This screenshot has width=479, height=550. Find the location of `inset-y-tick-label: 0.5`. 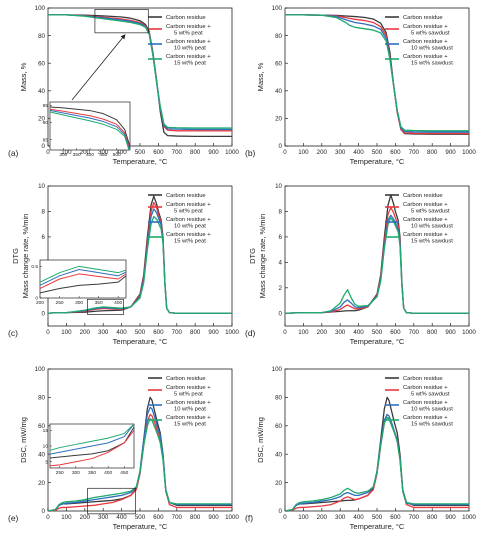

inset-y-tick-label: 0.5 is located at coordinates (34, 267).